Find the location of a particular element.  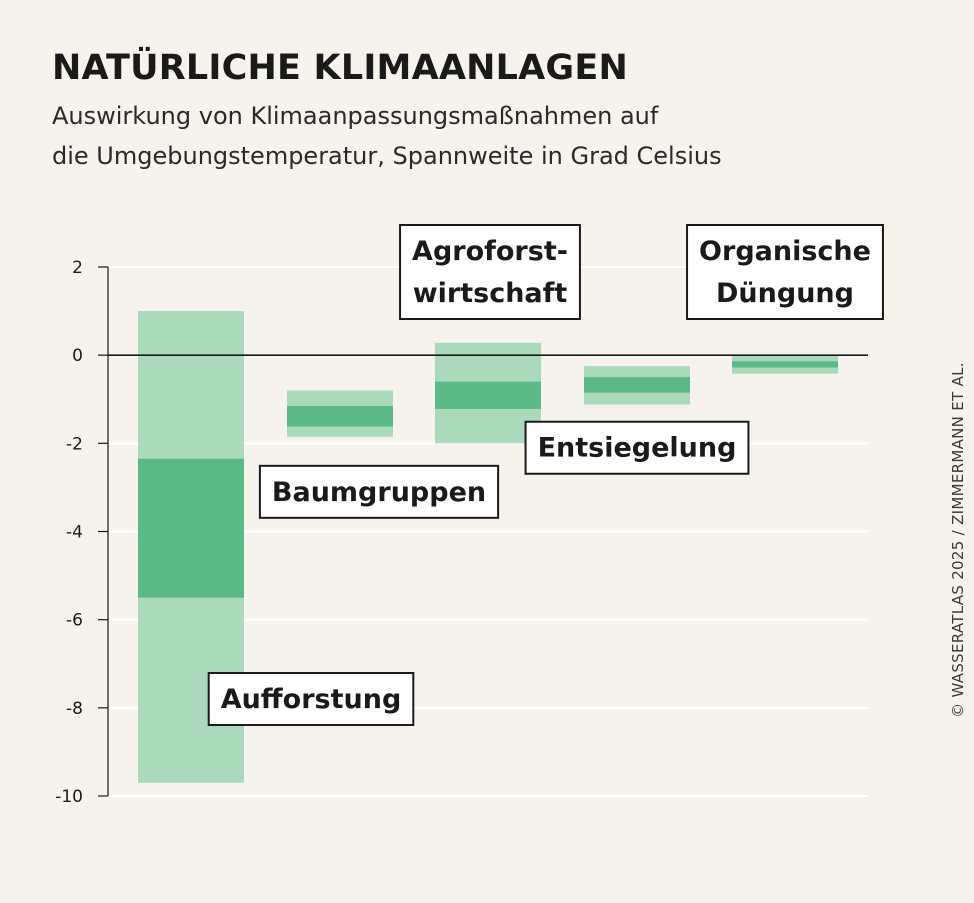

bar-label: Entsiegelung is located at coordinates (637, 447).